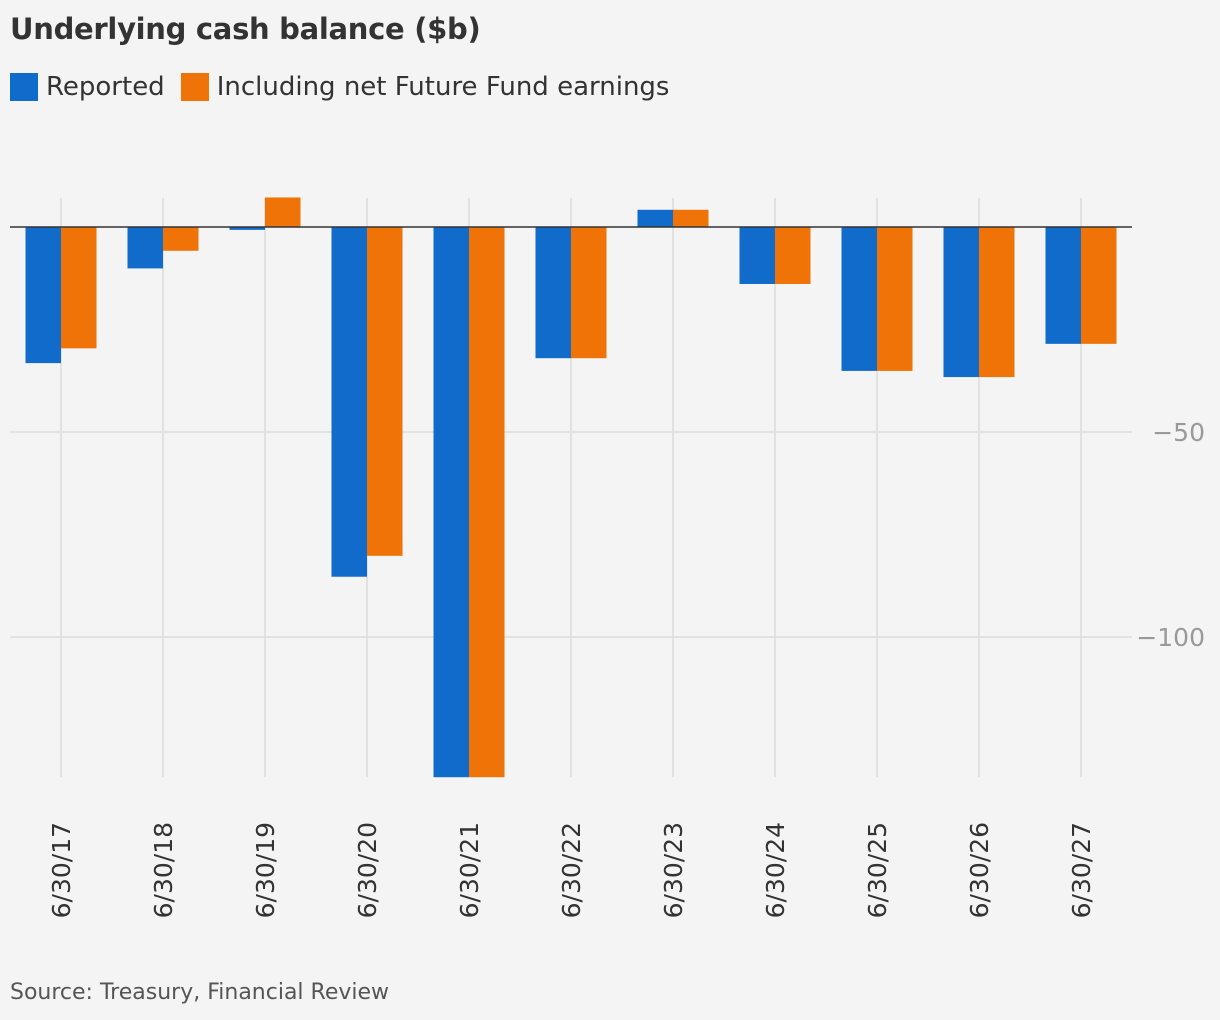 The width and height of the screenshot is (1220, 1020). I want to click on x-tick-label: 6/30/25, so click(877, 870).